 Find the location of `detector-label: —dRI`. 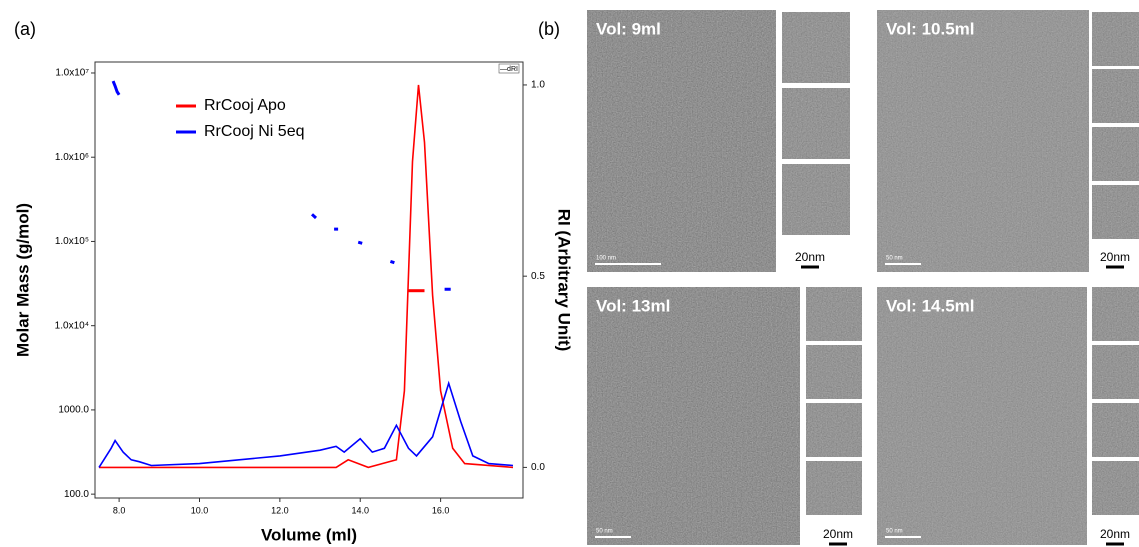

detector-label: —dRI is located at coordinates (509, 69).